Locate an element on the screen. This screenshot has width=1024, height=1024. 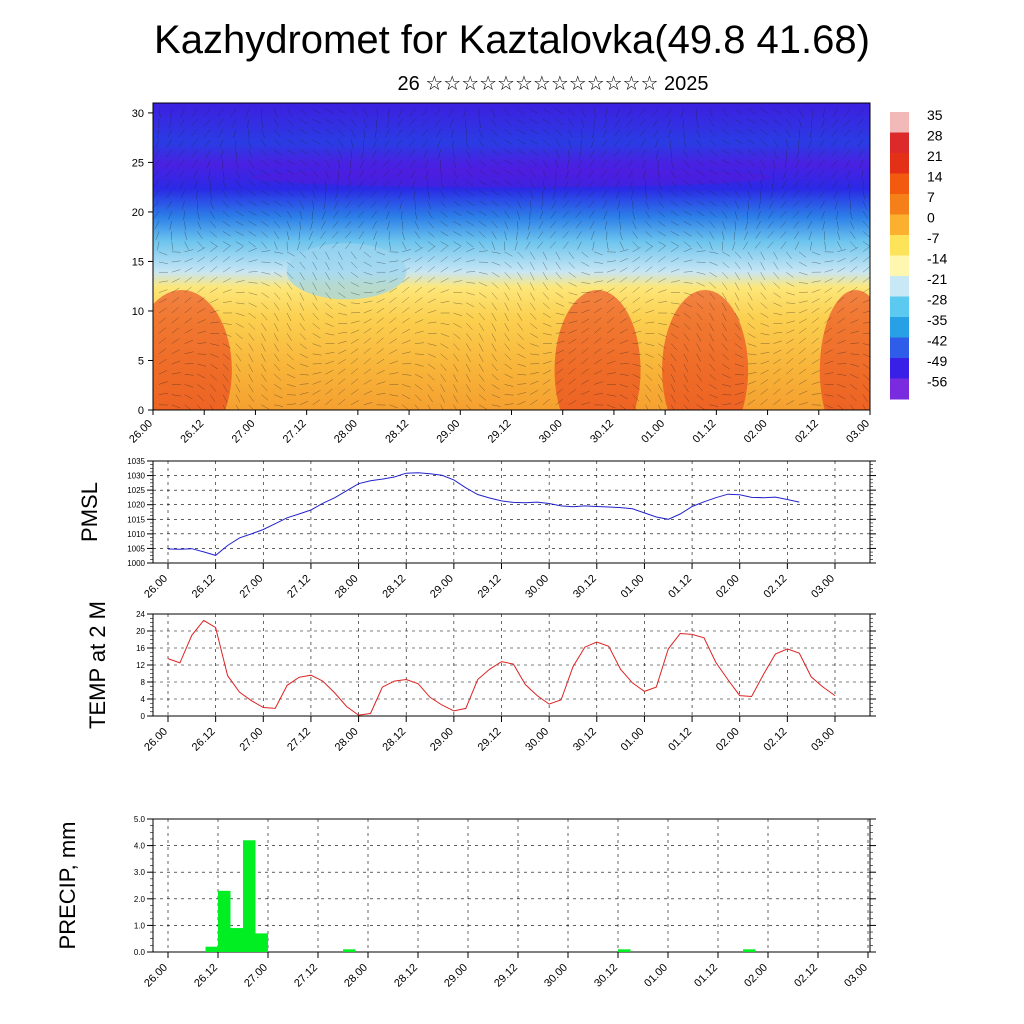
colorbar-label: -14 is located at coordinates (937, 259).